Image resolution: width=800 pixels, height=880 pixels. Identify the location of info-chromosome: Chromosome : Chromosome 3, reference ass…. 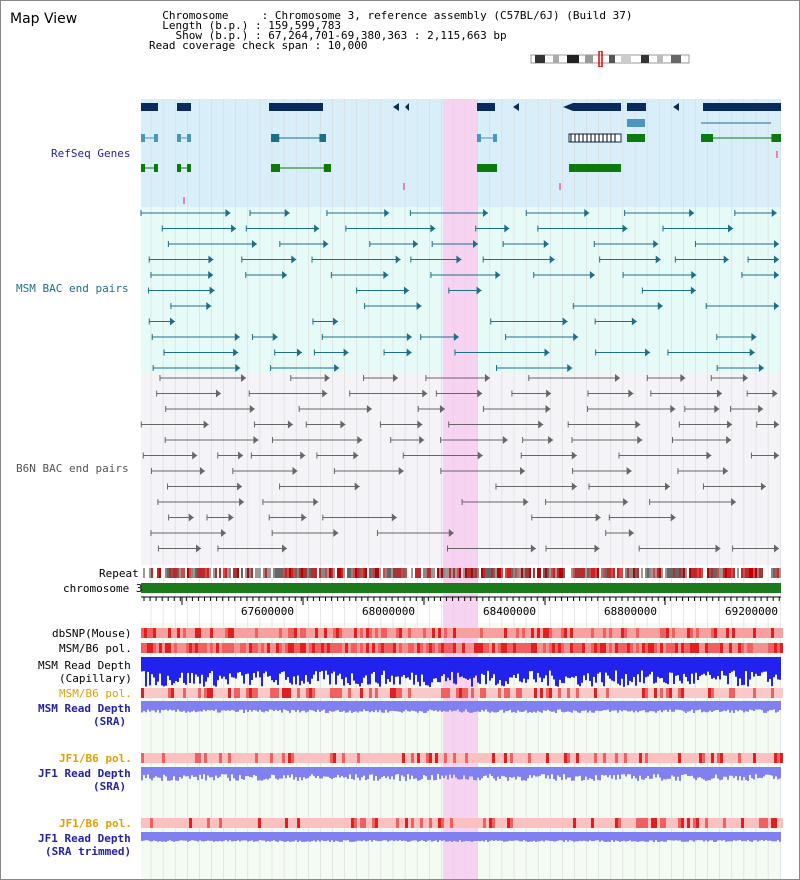
(391, 15).